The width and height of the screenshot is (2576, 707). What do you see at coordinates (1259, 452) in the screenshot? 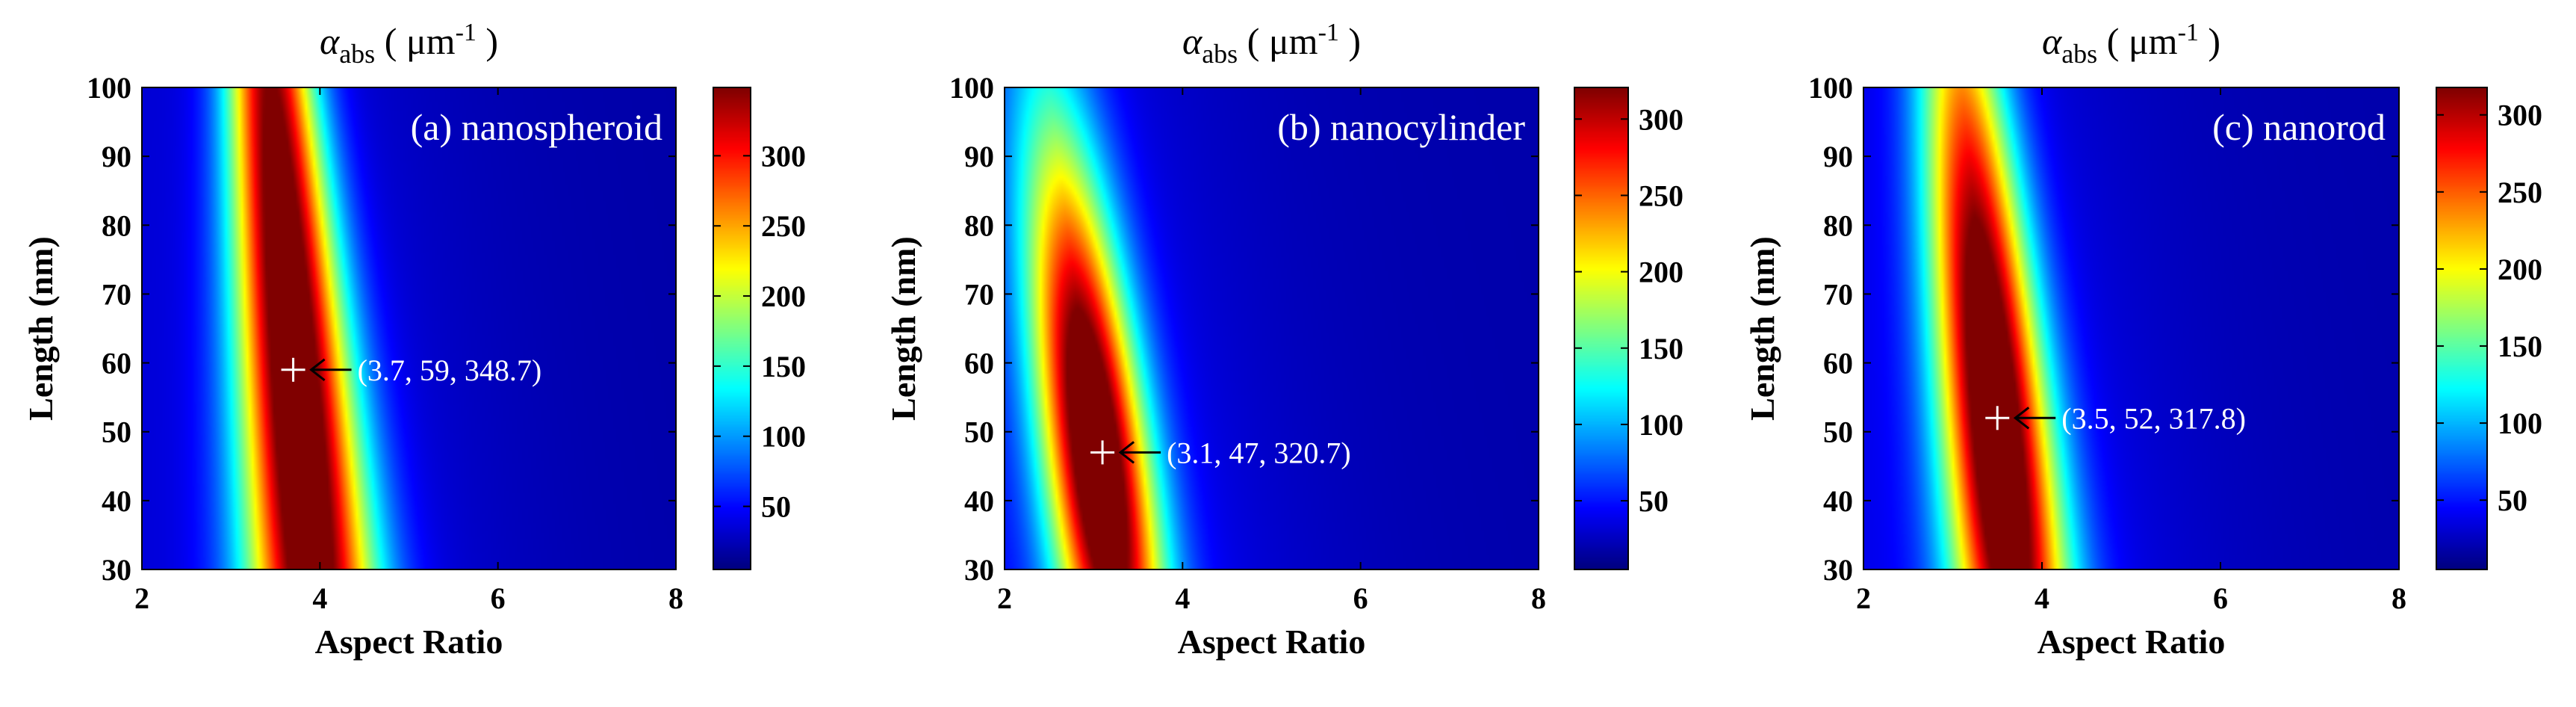
I see `peak-annotation: (3.1, 47, 320.7)` at bounding box center [1259, 452].